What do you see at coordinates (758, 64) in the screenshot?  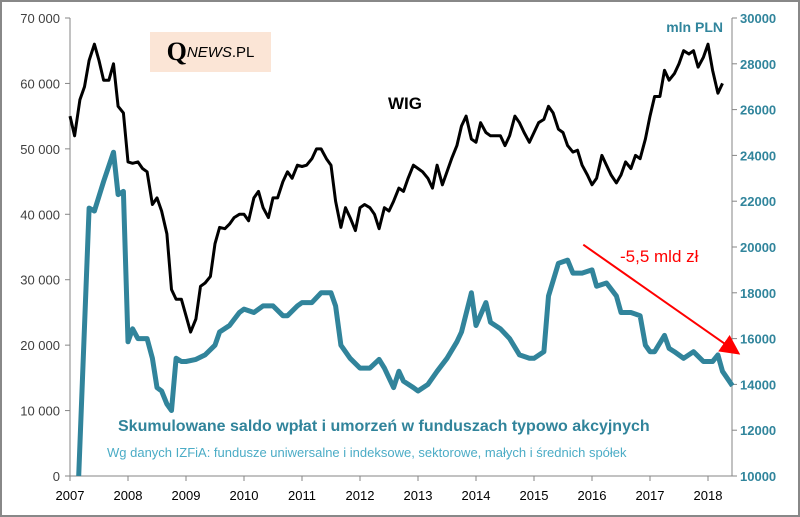 I see `right-tick-label: 28000` at bounding box center [758, 64].